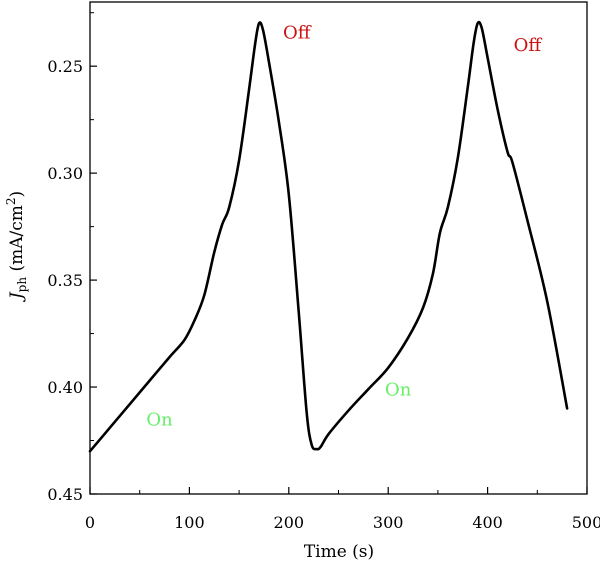  What do you see at coordinates (189, 522) in the screenshot?
I see `x-tick-label: 100` at bounding box center [189, 522].